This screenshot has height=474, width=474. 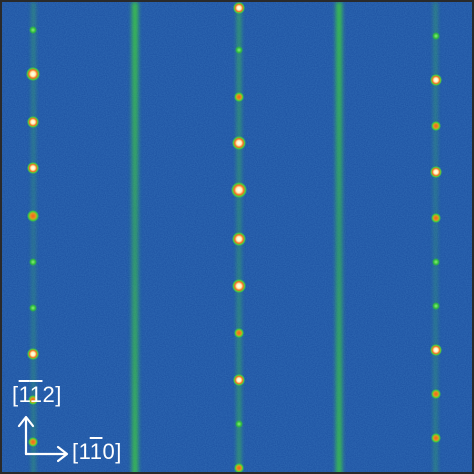 What do you see at coordinates (26, 421) in the screenshot?
I see `vertical-arrow-head` at bounding box center [26, 421].